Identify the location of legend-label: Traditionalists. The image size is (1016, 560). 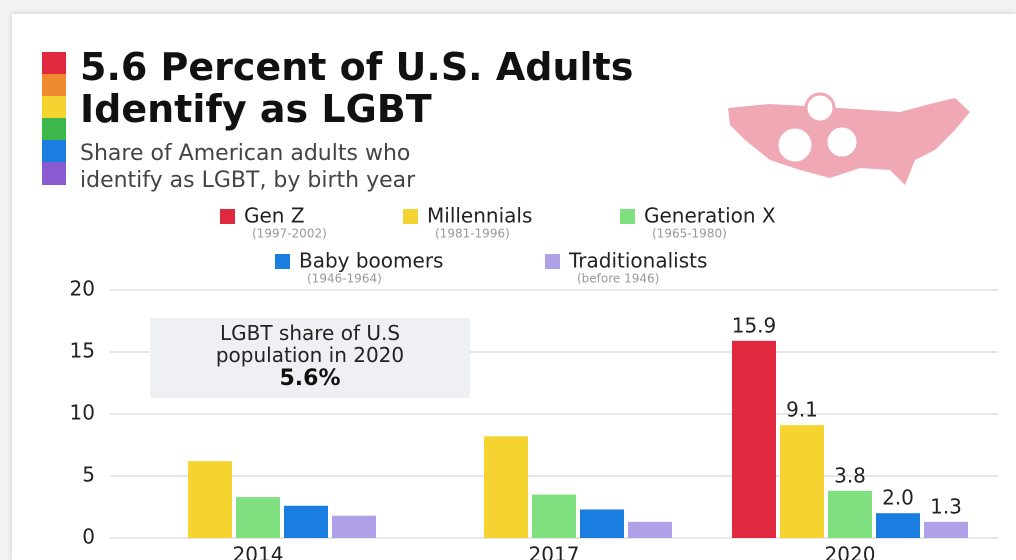
(637, 261).